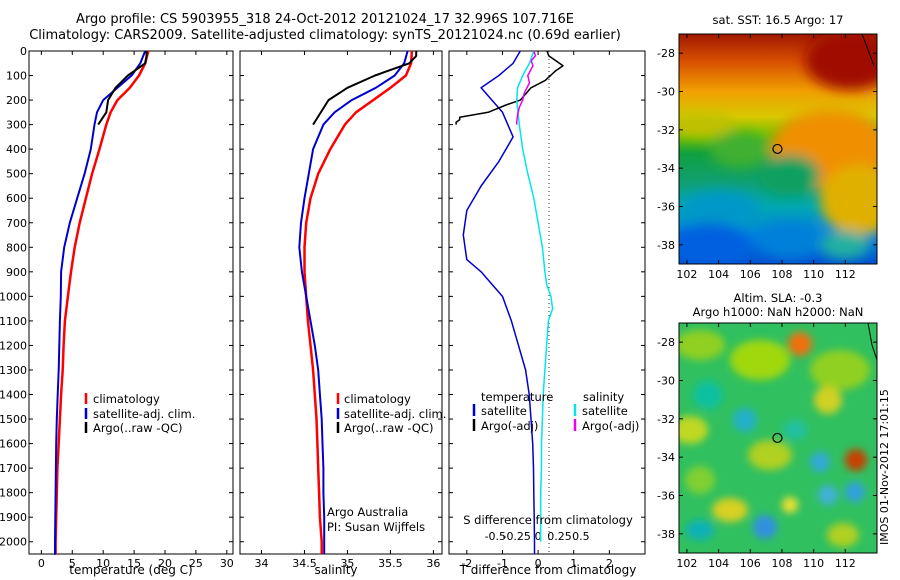 This screenshot has height=580, width=900. I want to click on y-tick-label: 300, so click(16, 125).